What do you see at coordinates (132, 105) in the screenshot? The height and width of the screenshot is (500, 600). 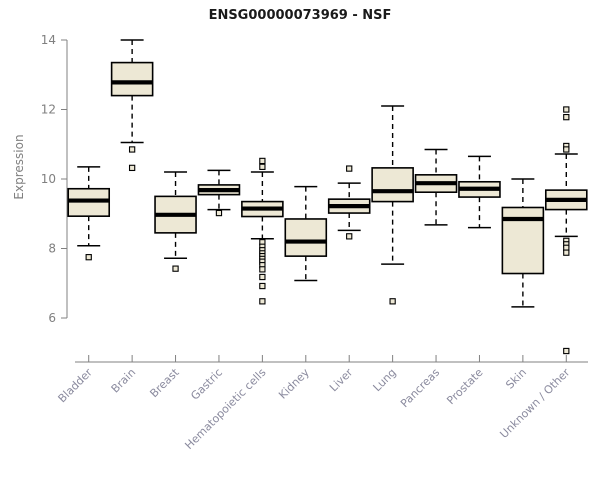 I see `box-plot-brain` at bounding box center [132, 105].